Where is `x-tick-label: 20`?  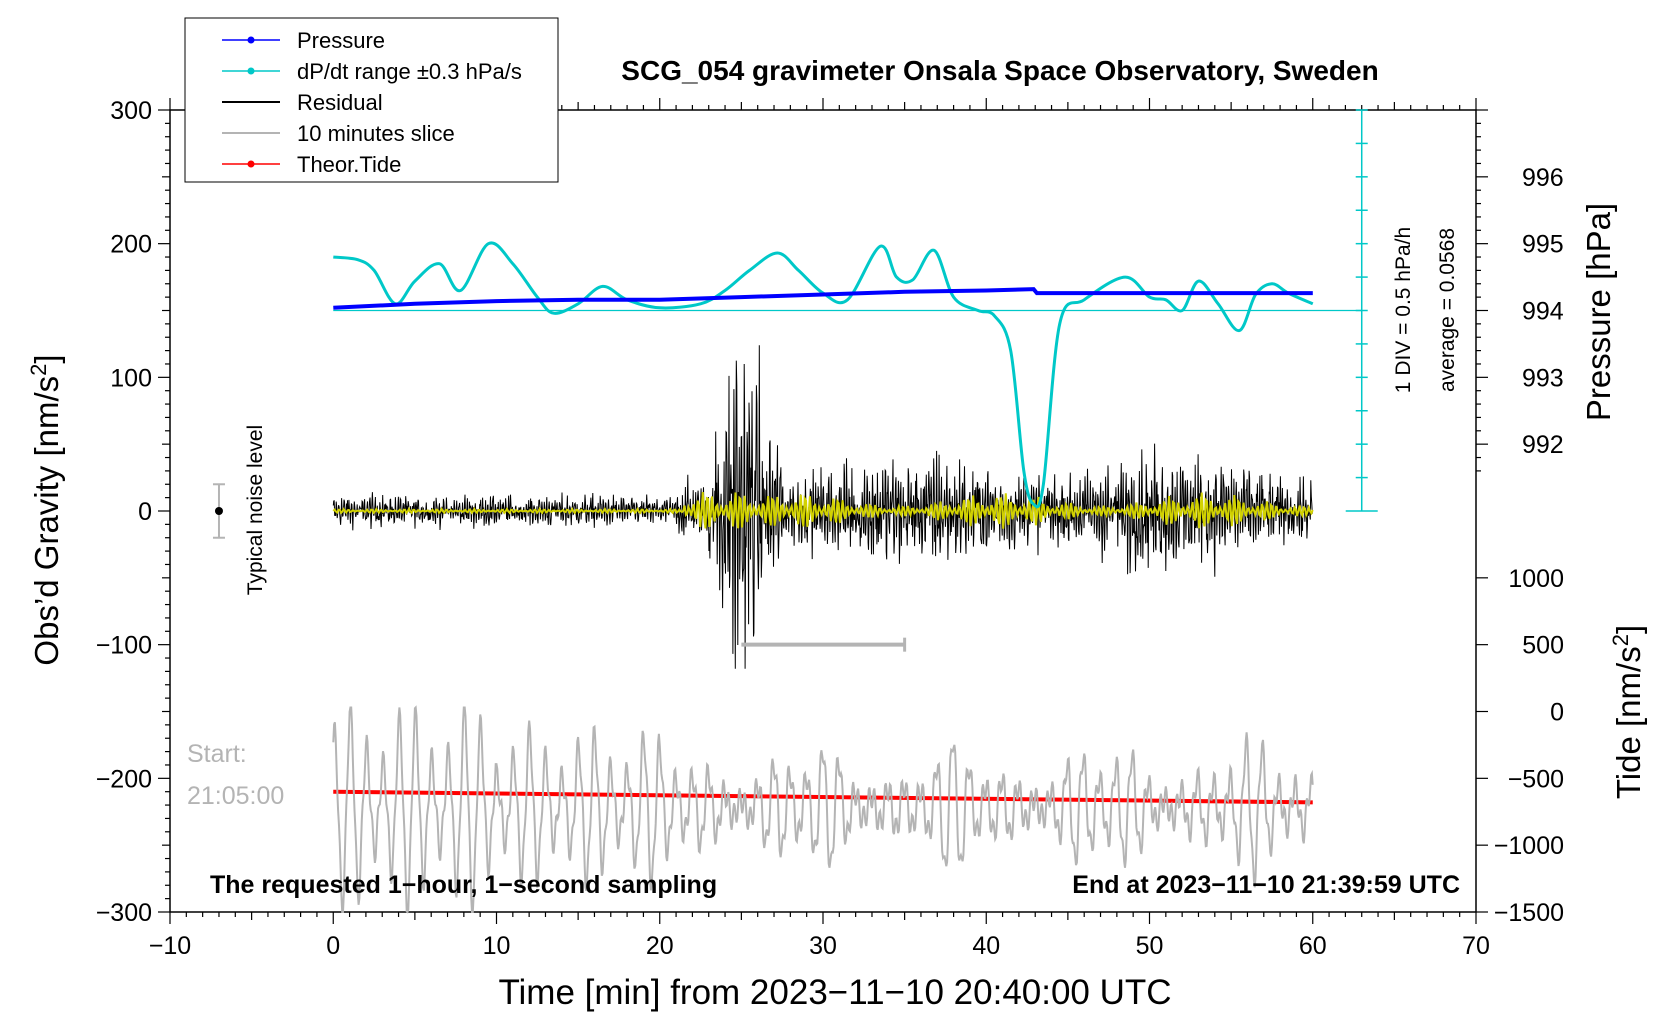 x-tick-label: 20 is located at coordinates (660, 946).